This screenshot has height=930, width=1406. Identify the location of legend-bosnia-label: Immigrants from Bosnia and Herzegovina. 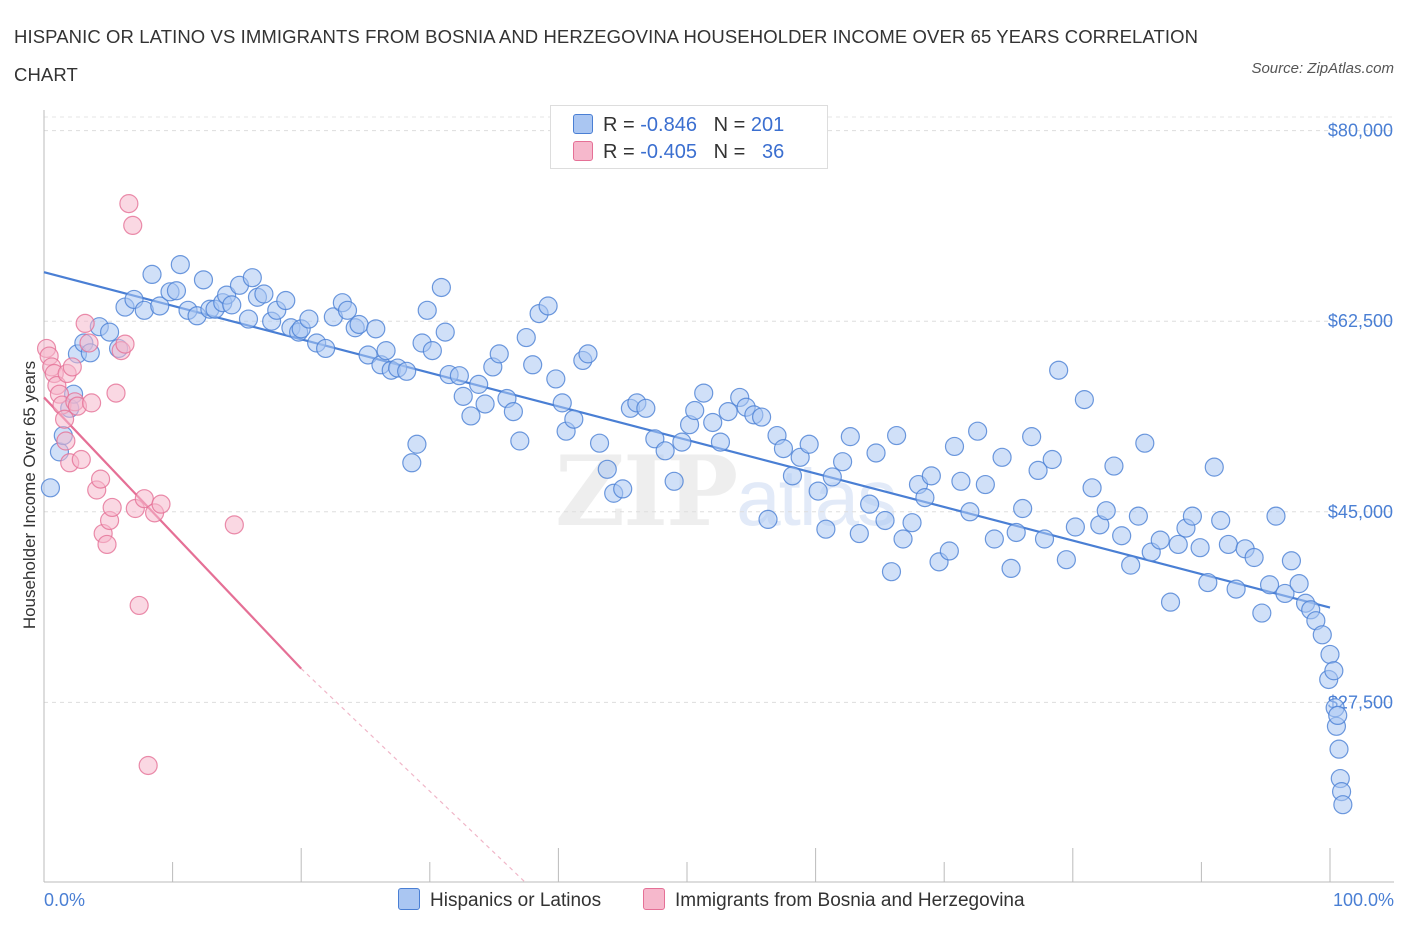
(850, 900).